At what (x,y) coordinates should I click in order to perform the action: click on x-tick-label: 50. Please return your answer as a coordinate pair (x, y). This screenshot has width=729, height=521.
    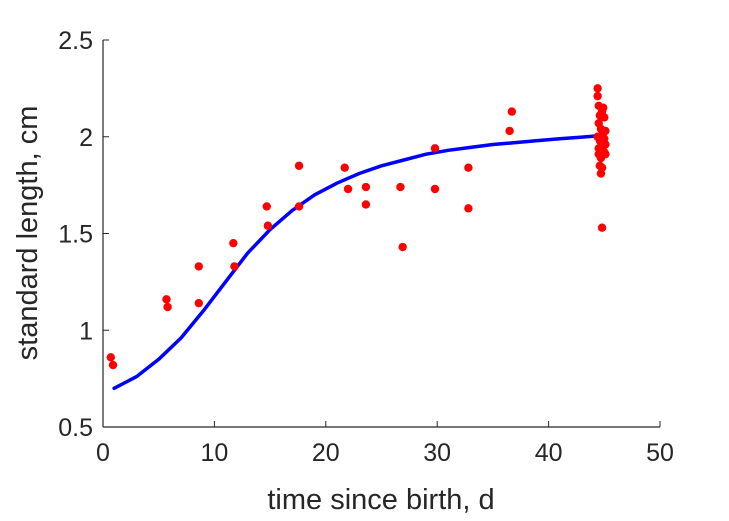
    Looking at the image, I should click on (660, 453).